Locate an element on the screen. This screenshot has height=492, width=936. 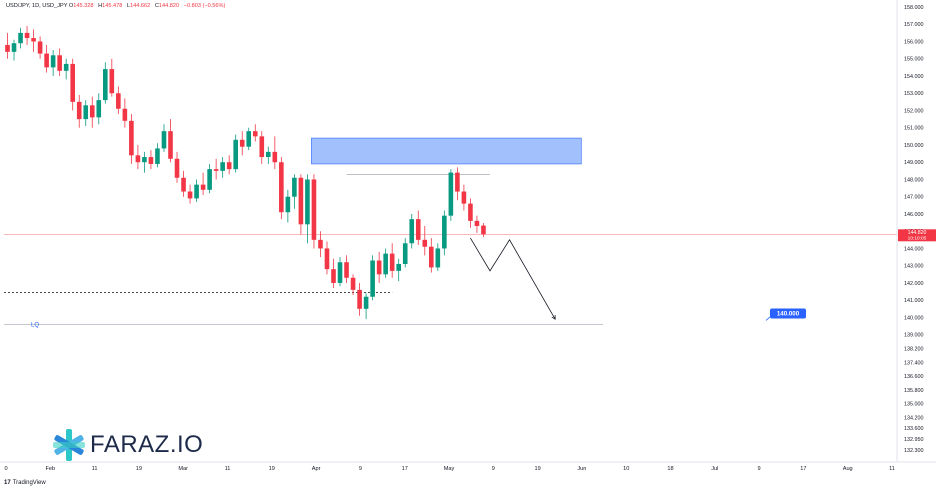
x-tick-label: Aug is located at coordinates (848, 469).